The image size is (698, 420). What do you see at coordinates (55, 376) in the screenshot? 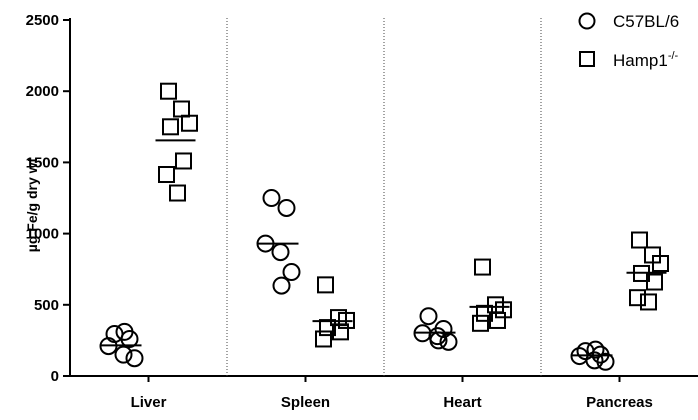
I see `y-tick-label: 0` at bounding box center [55, 376].